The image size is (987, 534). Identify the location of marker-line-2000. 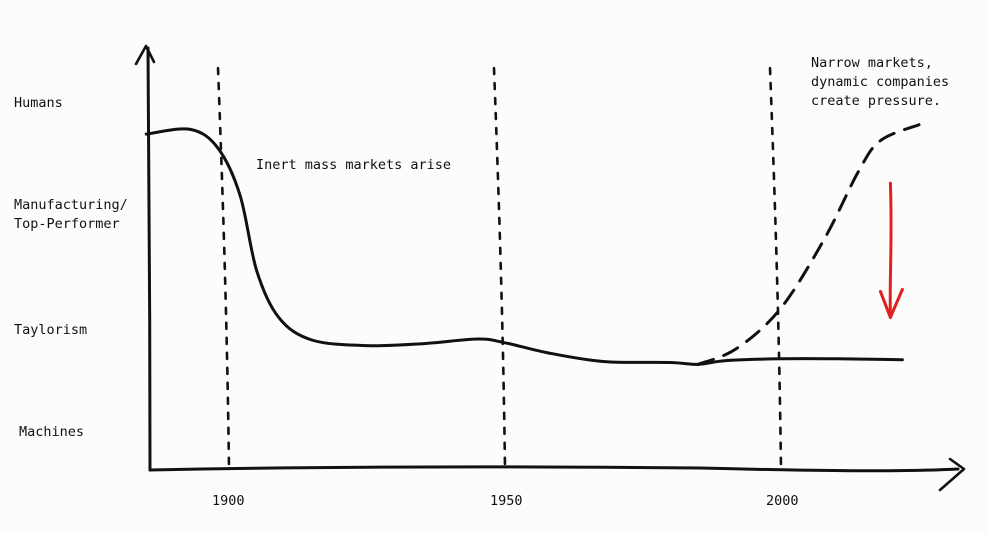
(775, 268).